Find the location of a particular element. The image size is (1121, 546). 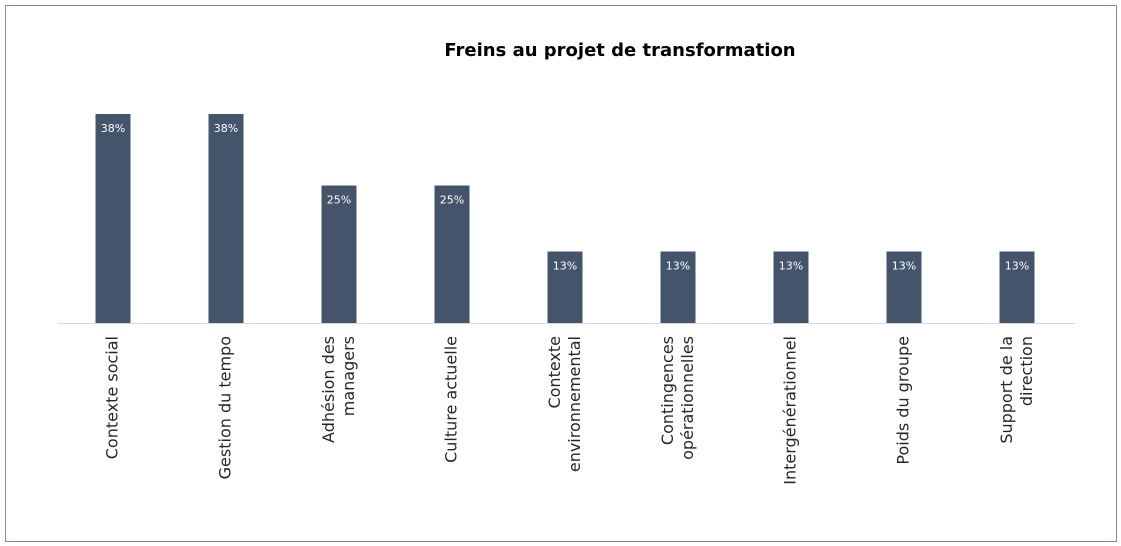

x-tick-label: Support de ladirection is located at coordinates (1016, 390).